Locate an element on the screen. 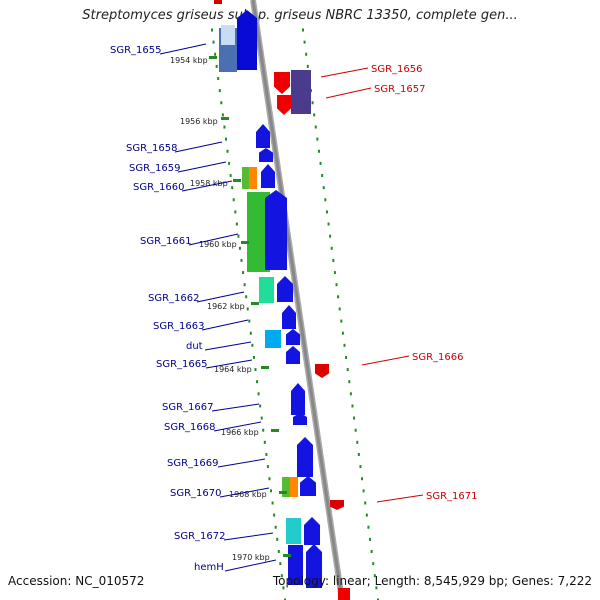 This screenshot has width=600, height=600. gene-block-sgr1670-o is located at coordinates (294, 487).